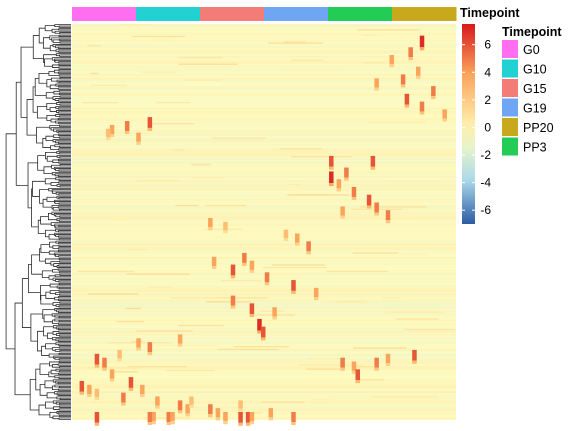 The width and height of the screenshot is (587, 431). I want to click on row-dendrogram, so click(38, 222).